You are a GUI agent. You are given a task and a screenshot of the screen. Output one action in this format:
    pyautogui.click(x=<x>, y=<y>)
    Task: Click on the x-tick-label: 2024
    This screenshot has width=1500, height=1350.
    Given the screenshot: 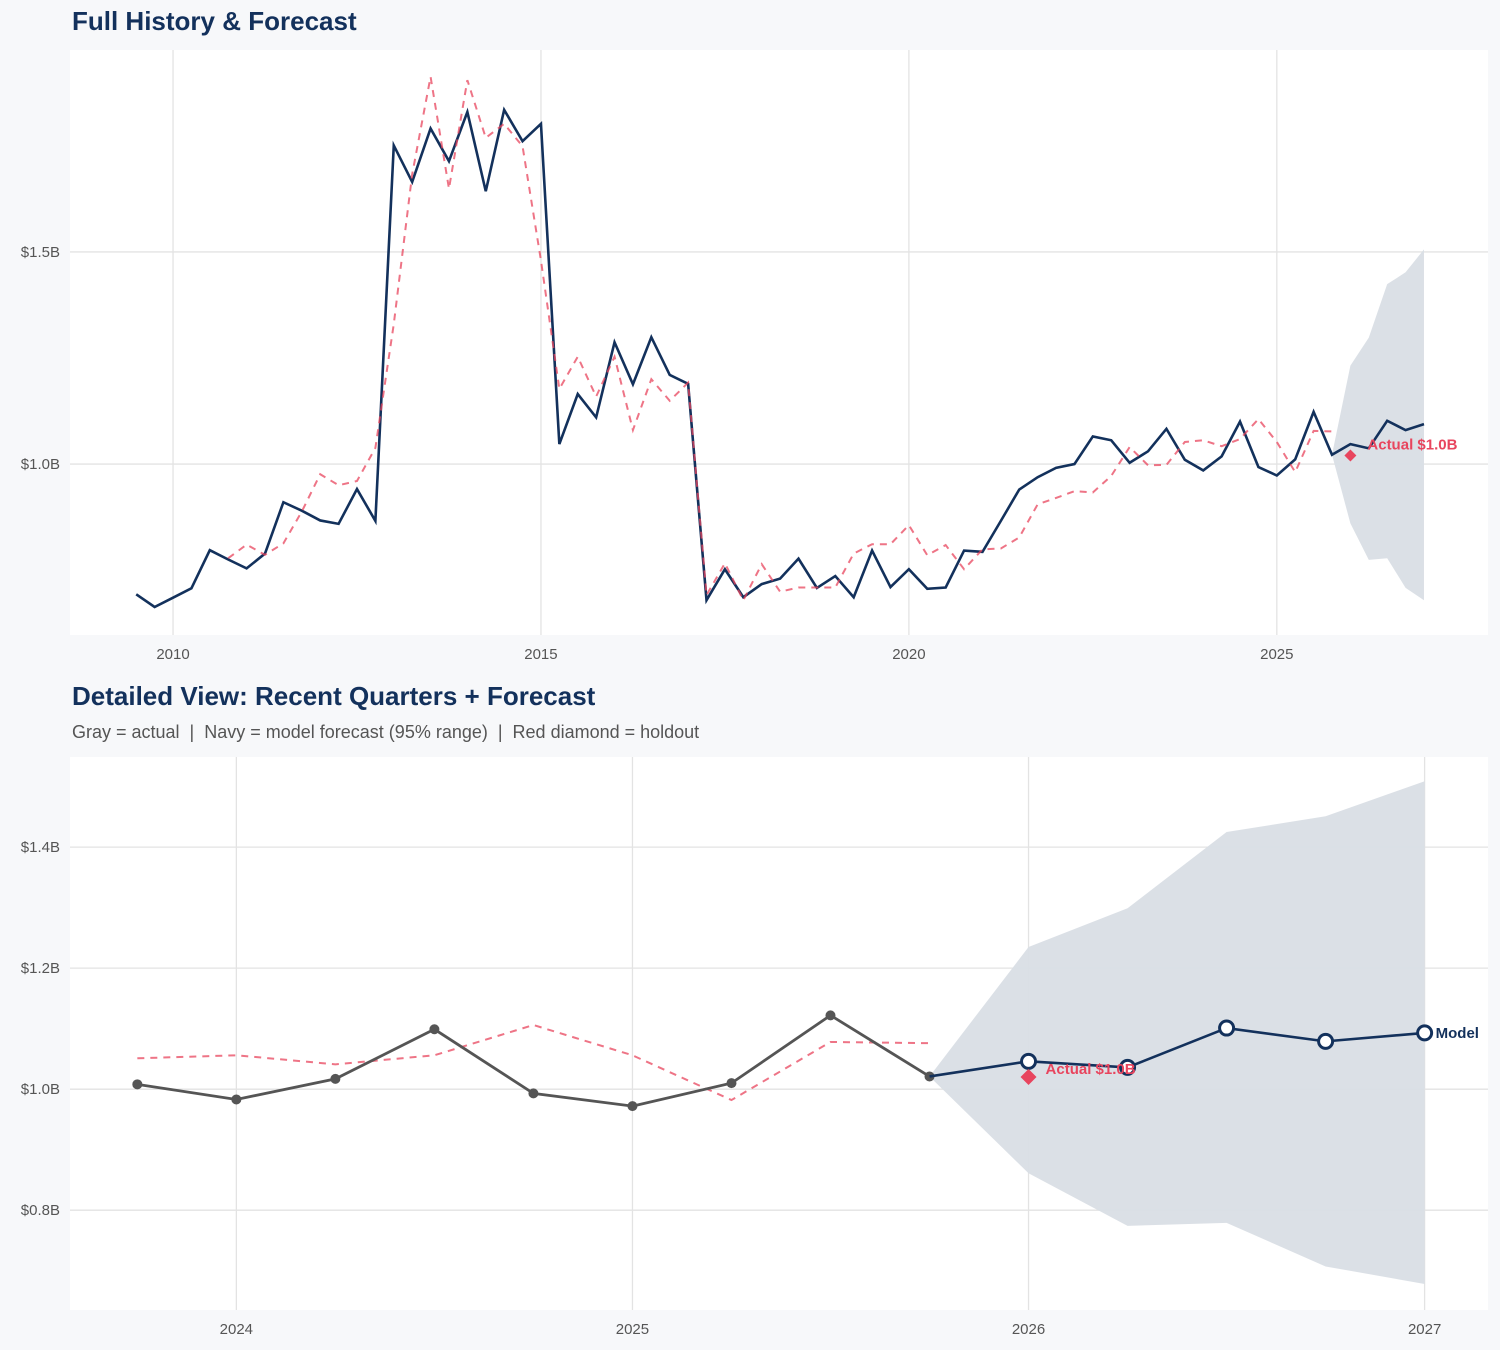 What is the action you would take?
    pyautogui.click(x=236, y=1329)
    